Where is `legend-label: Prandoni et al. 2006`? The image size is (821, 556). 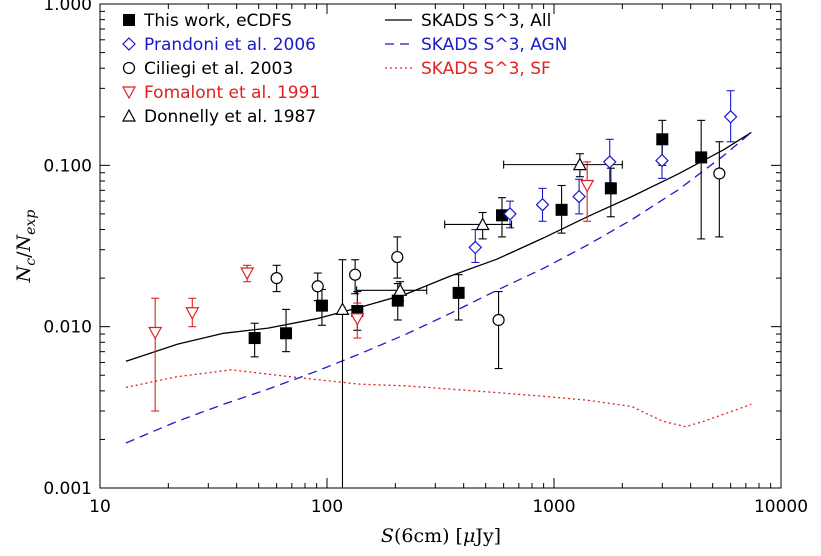
legend-label: Prandoni et al. 2006 is located at coordinates (230, 45).